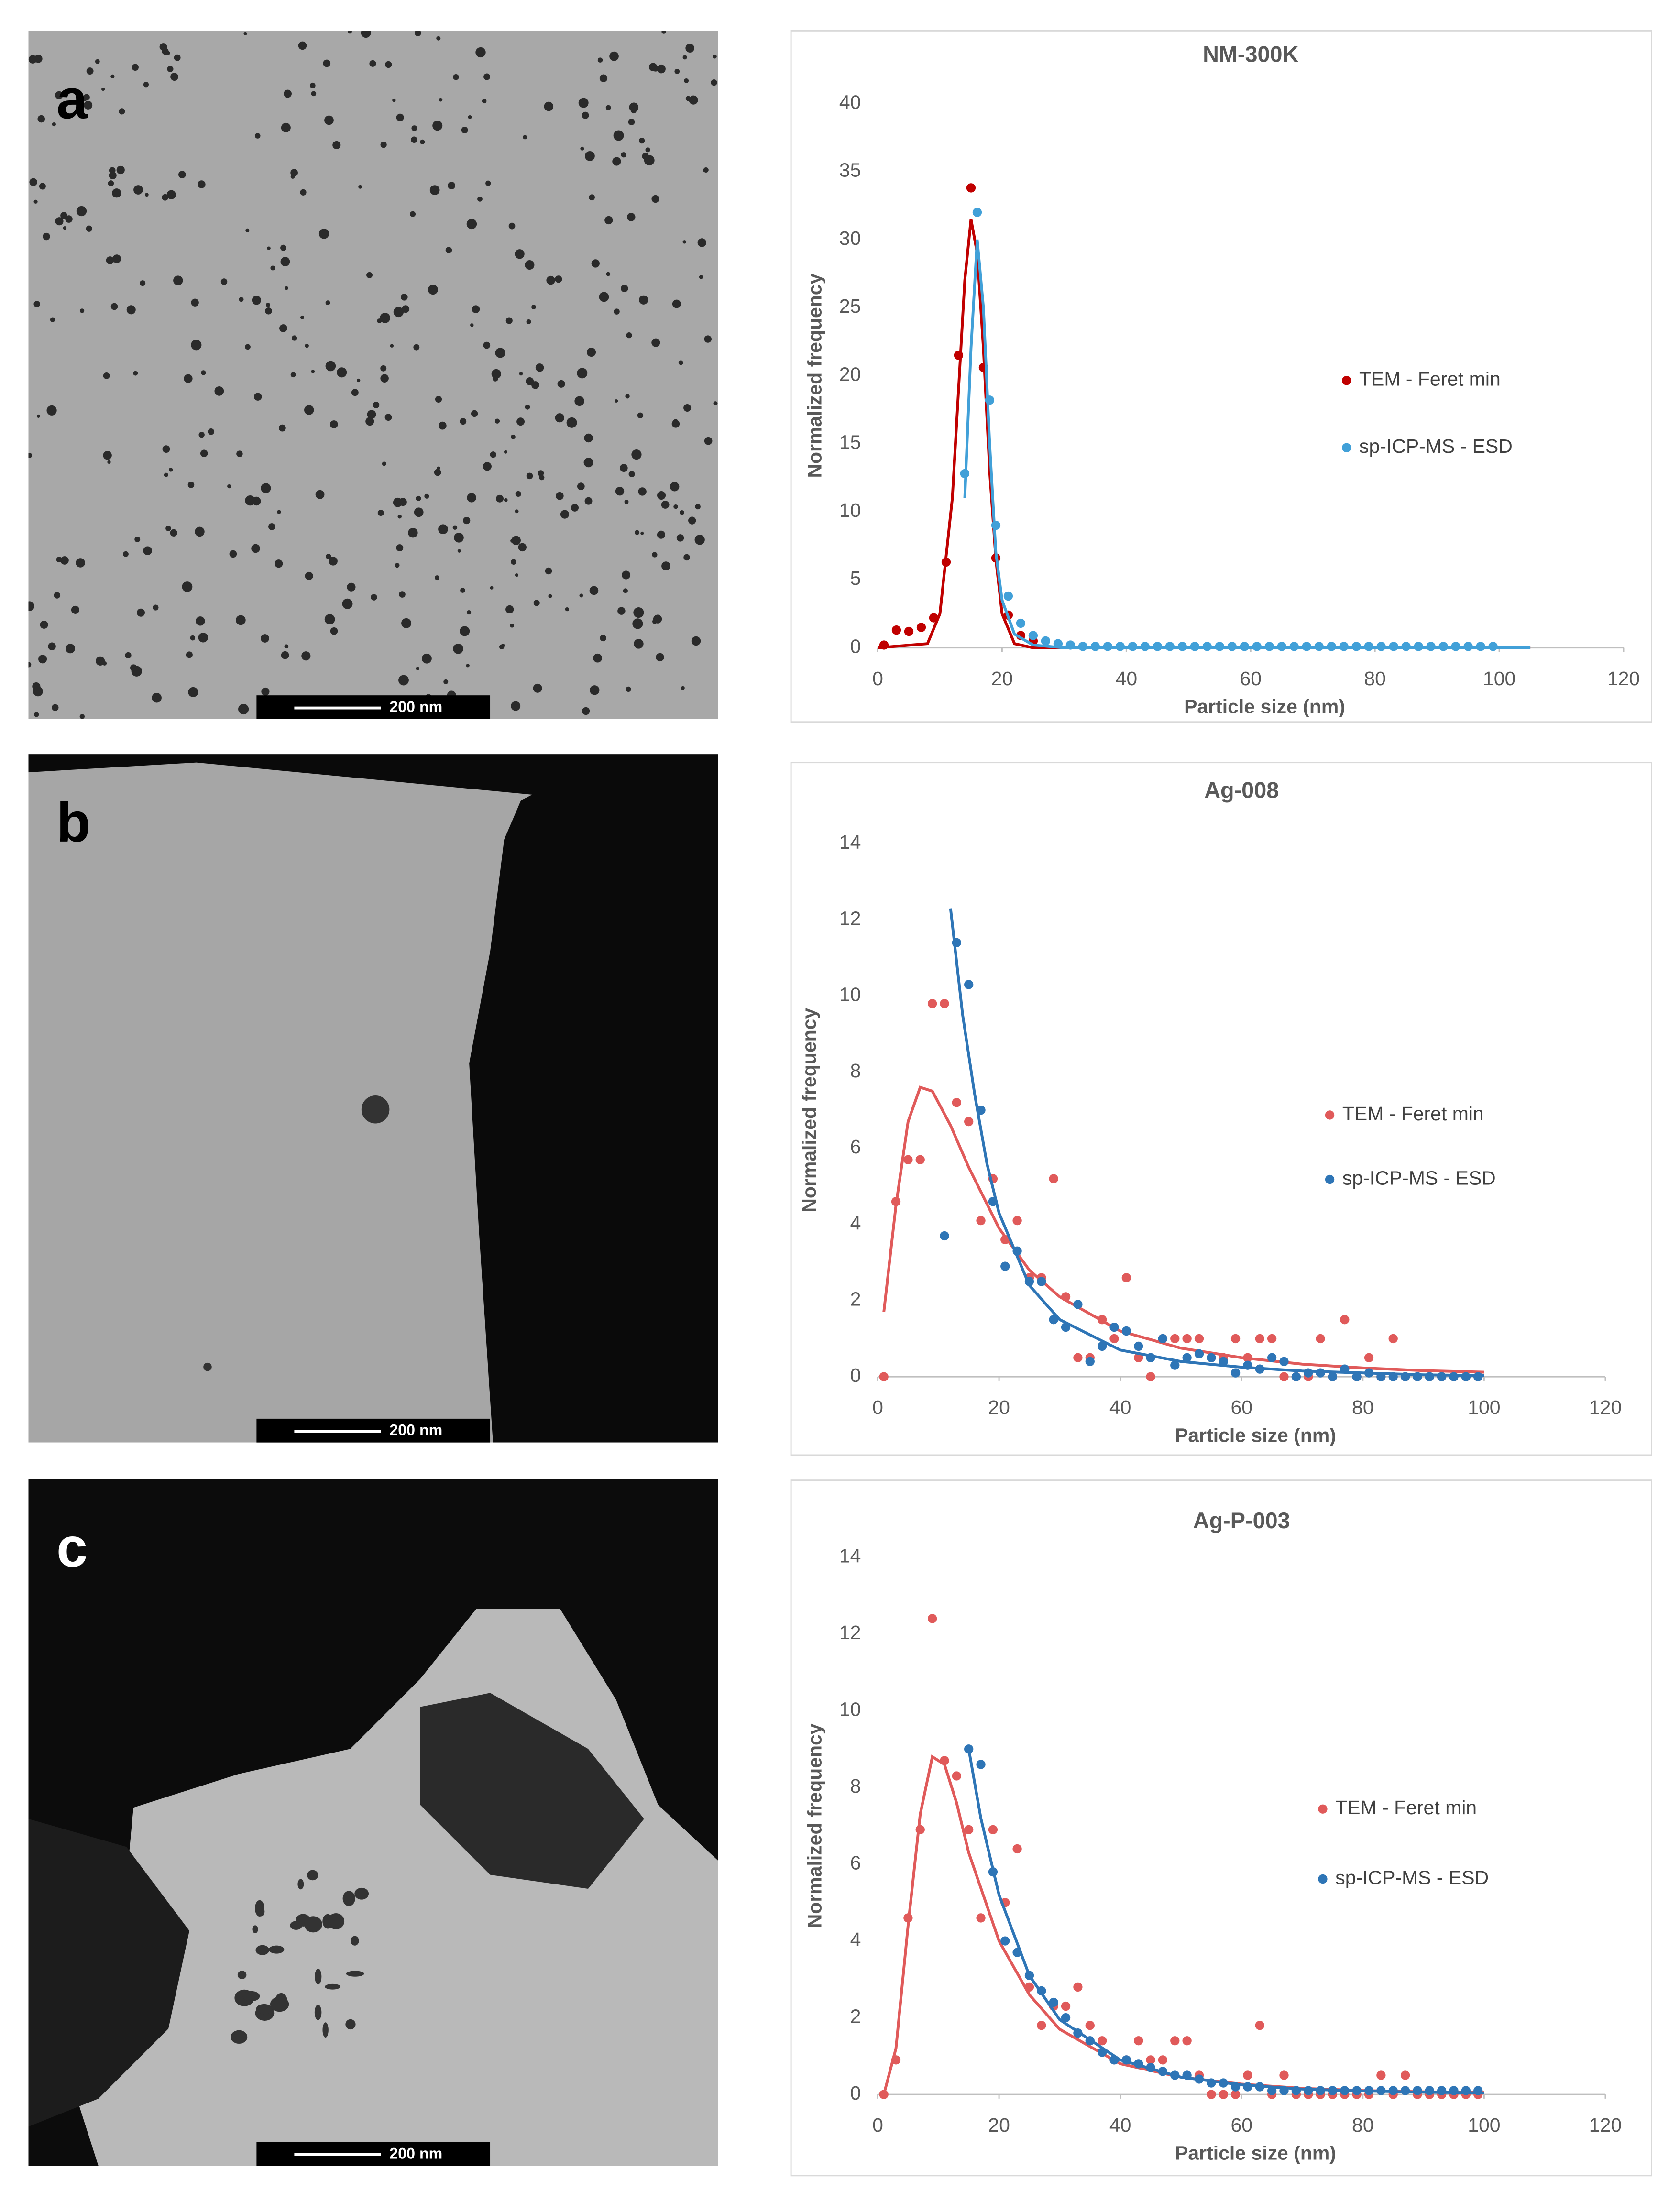  Describe the element at coordinates (1330, 1179) in the screenshot. I see `legend-marker` at that location.